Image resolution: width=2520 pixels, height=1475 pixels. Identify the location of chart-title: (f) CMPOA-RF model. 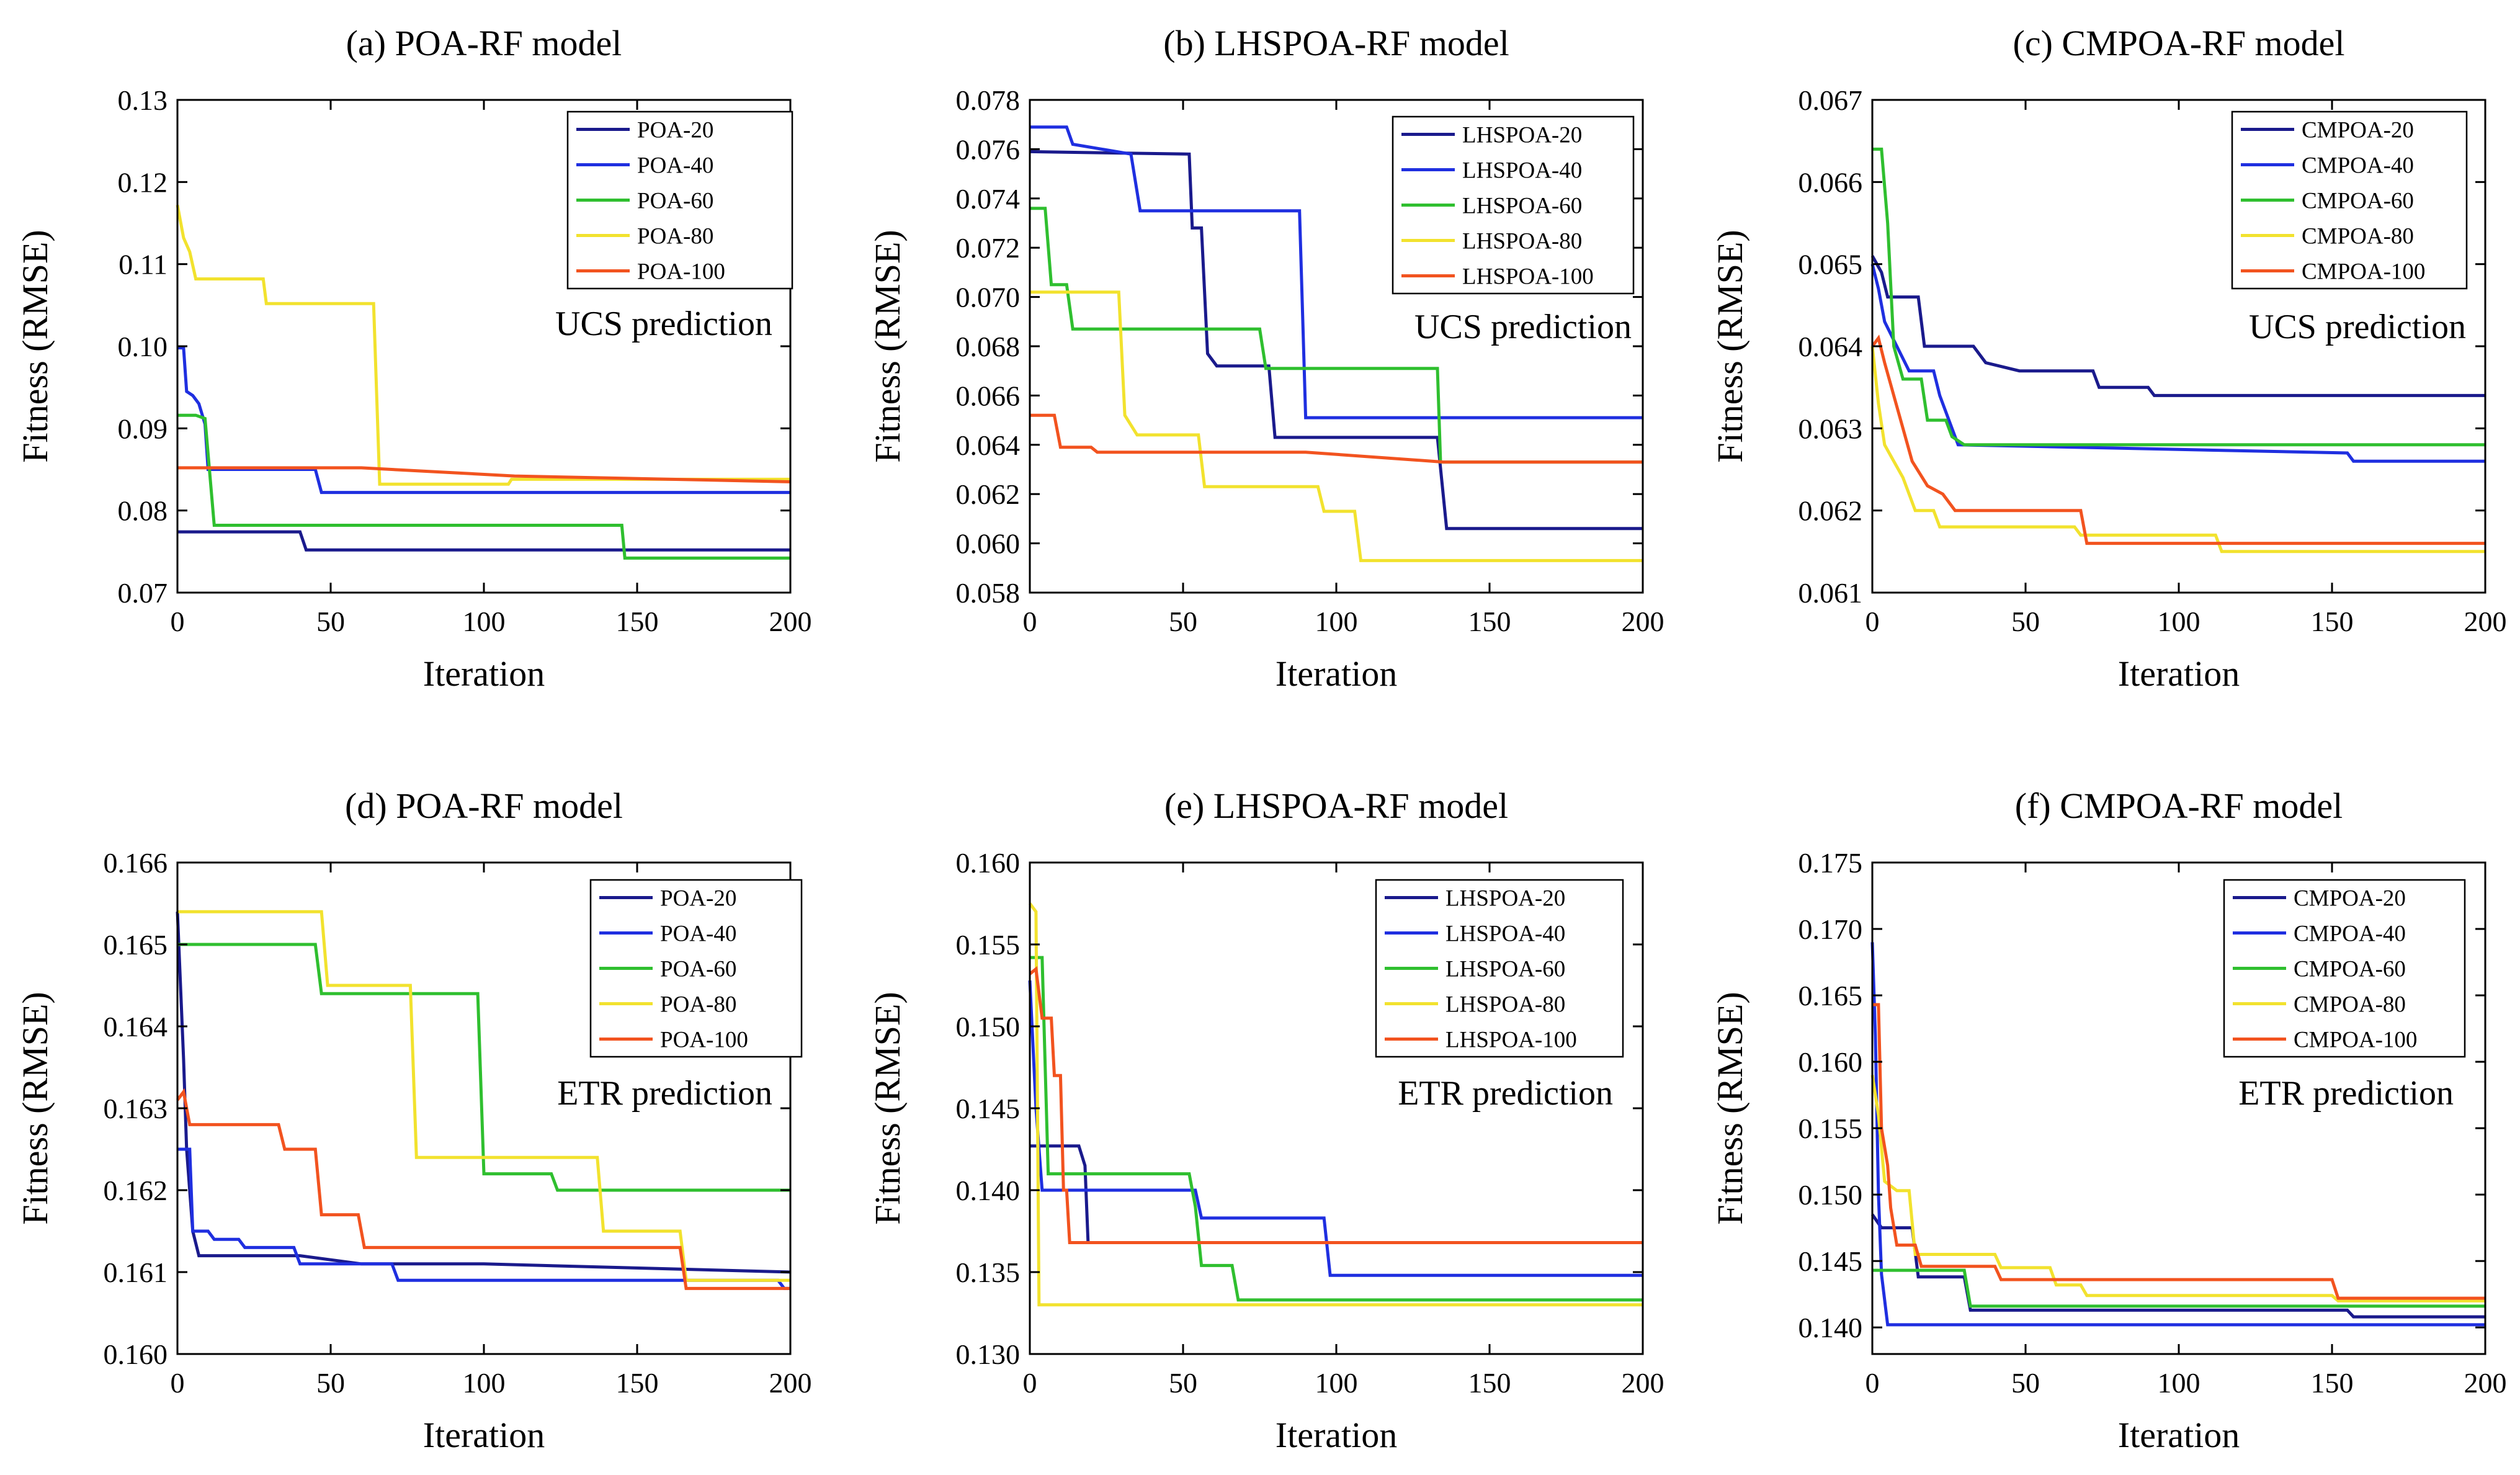
(2179, 806).